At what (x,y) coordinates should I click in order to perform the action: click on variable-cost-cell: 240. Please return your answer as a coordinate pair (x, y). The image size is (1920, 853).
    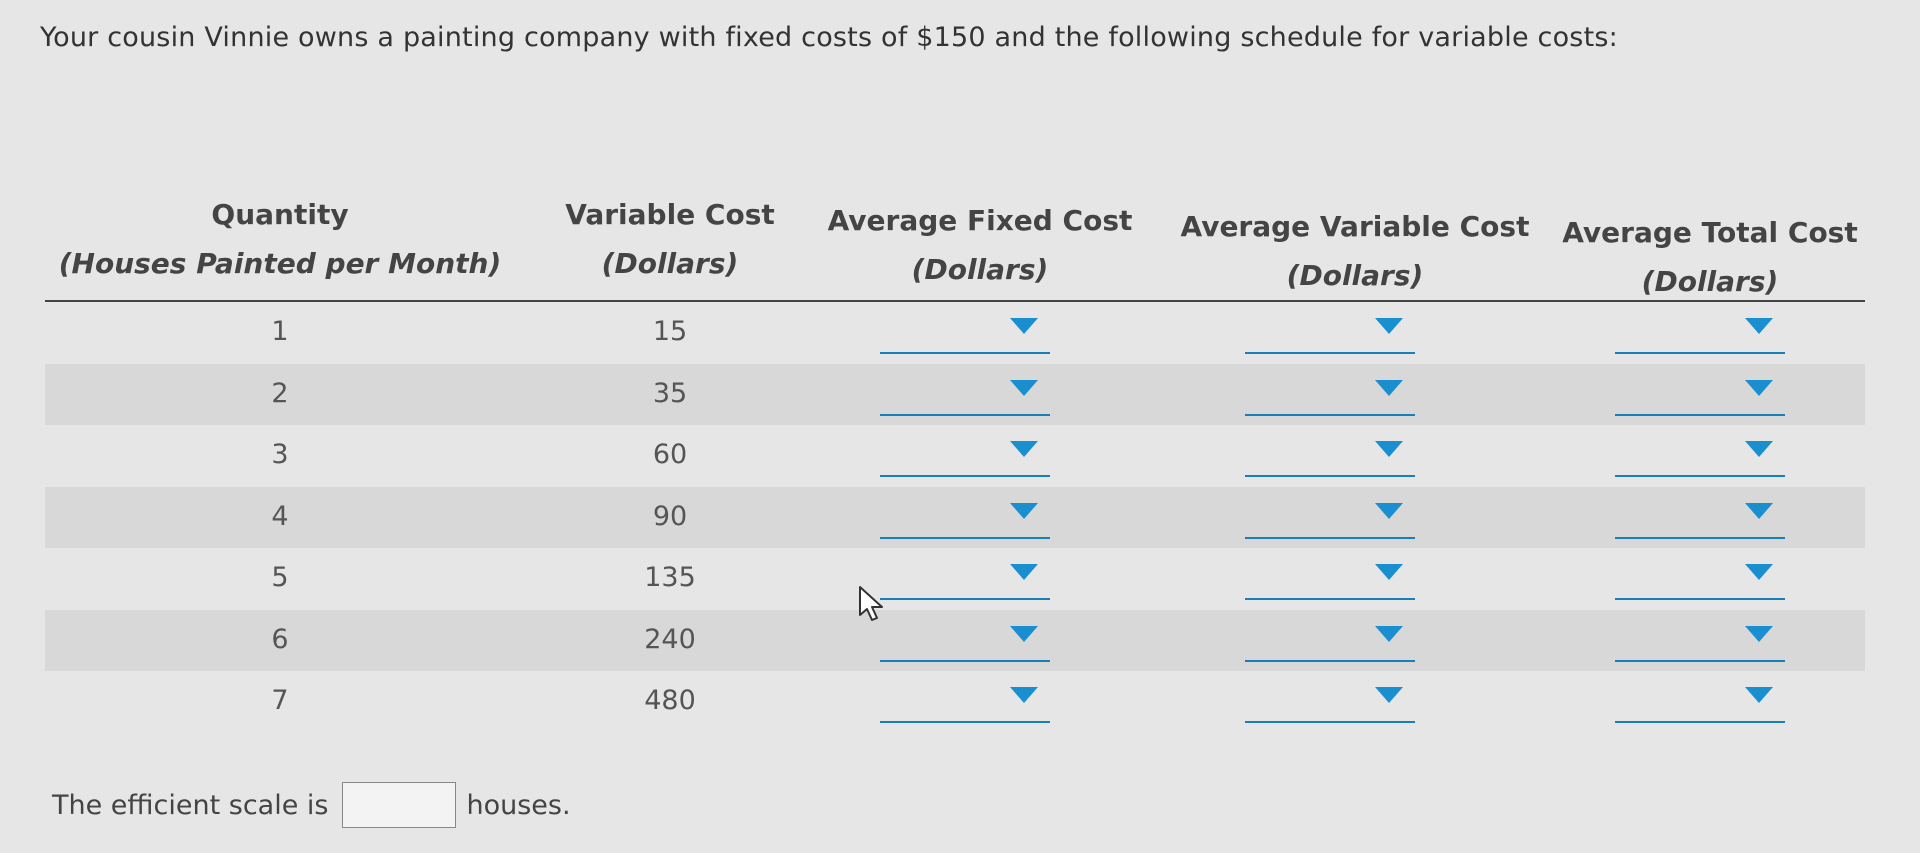
    Looking at the image, I should click on (670, 639).